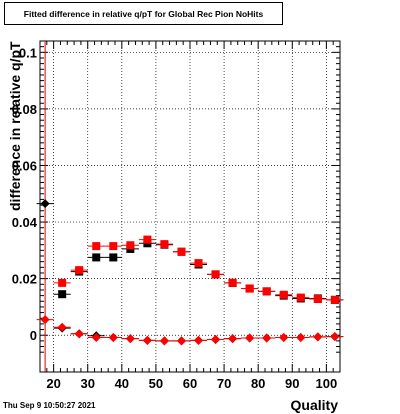 Image resolution: width=400 pixels, height=414 pixels. What do you see at coordinates (156, 383) in the screenshot?
I see `x-tick-label: 50` at bounding box center [156, 383].